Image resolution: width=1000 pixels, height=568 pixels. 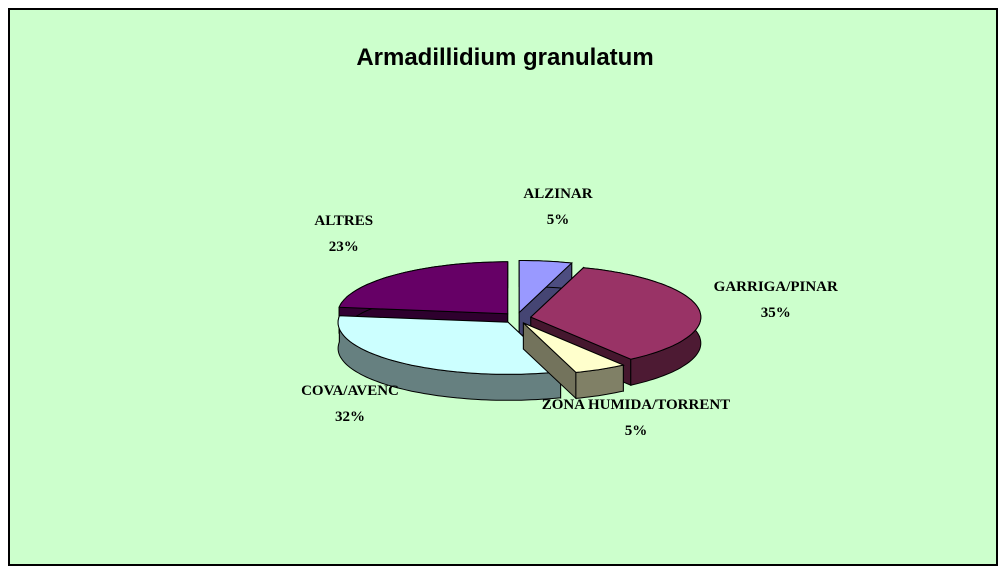 What do you see at coordinates (636, 418) in the screenshot?
I see `data-label: ZONA HUMIDA/TORRENT 5%` at bounding box center [636, 418].